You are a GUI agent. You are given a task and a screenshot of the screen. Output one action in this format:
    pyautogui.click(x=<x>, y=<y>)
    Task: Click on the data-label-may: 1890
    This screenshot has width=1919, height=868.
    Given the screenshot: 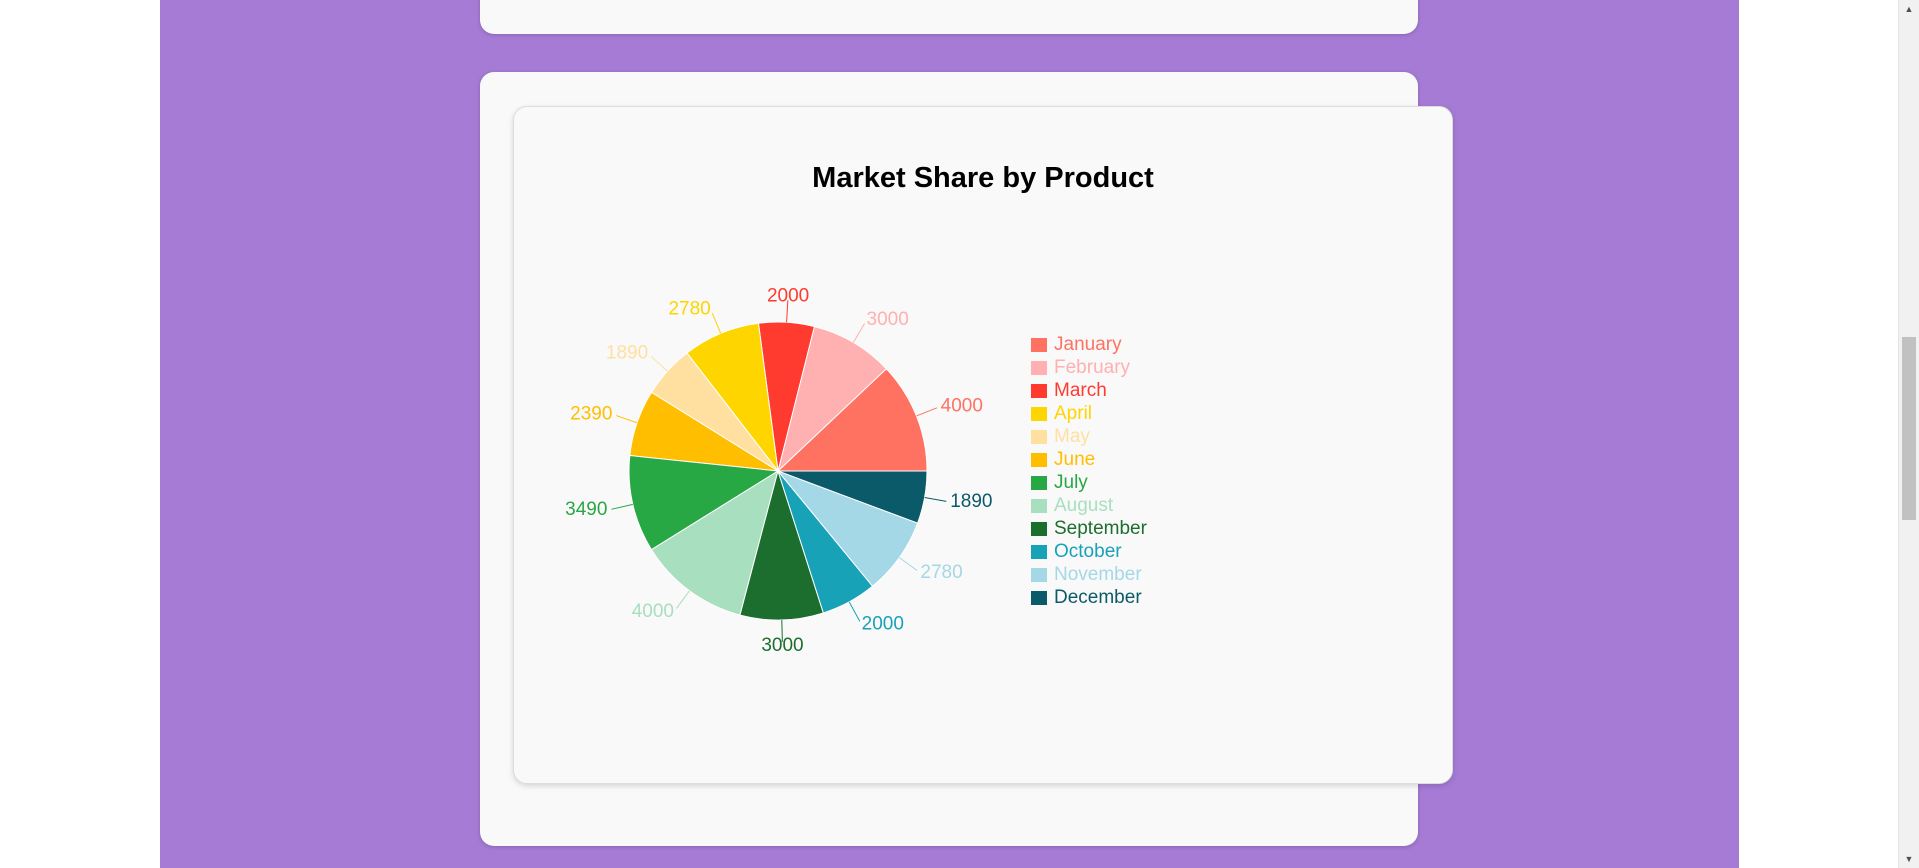 What is the action you would take?
    pyautogui.click(x=627, y=353)
    